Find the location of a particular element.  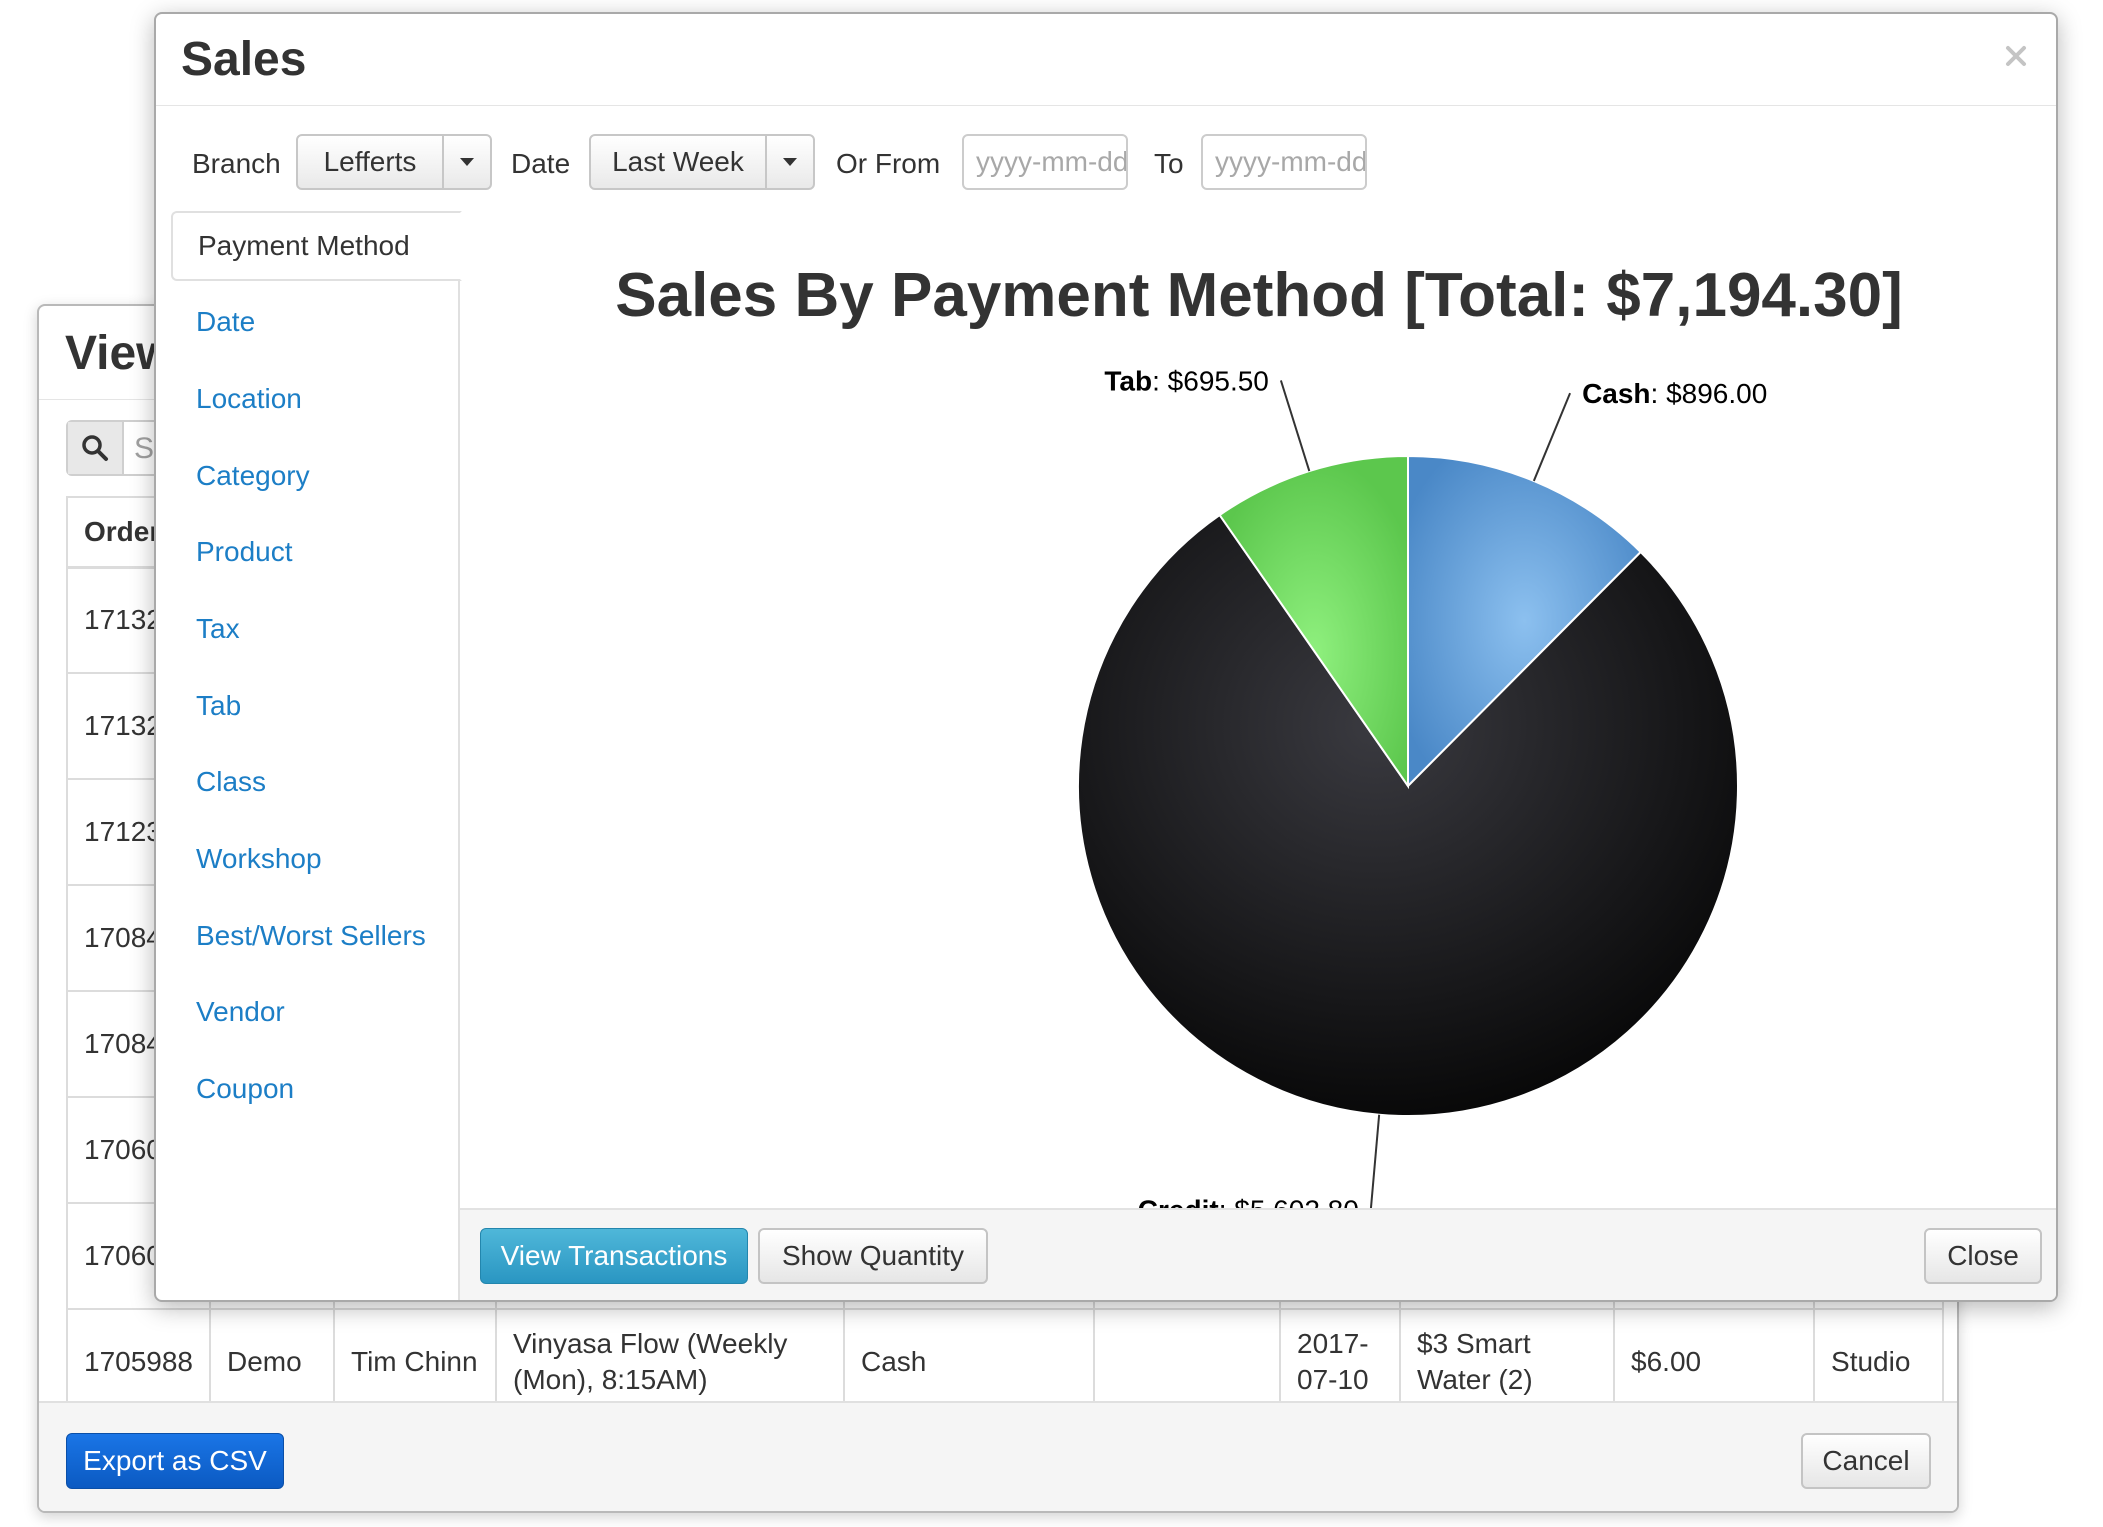

date-cell: 2017-07-10 is located at coordinates (1340, 1362).